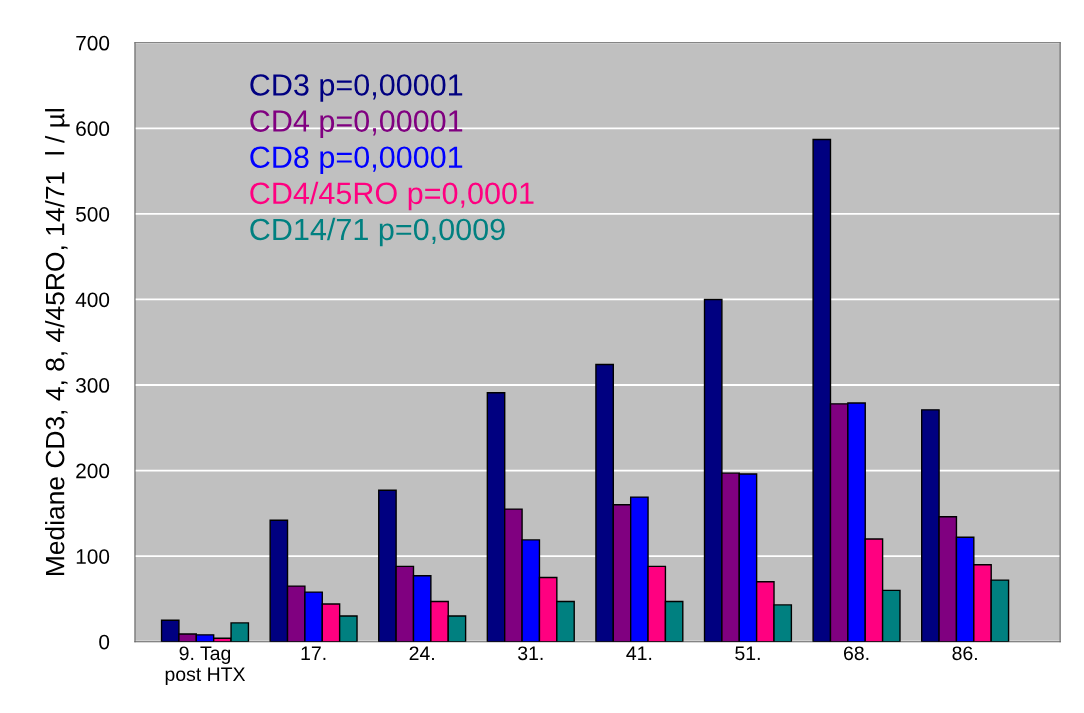 The height and width of the screenshot is (713, 1084). What do you see at coordinates (93, 385) in the screenshot?
I see `y-tick-label: 300` at bounding box center [93, 385].